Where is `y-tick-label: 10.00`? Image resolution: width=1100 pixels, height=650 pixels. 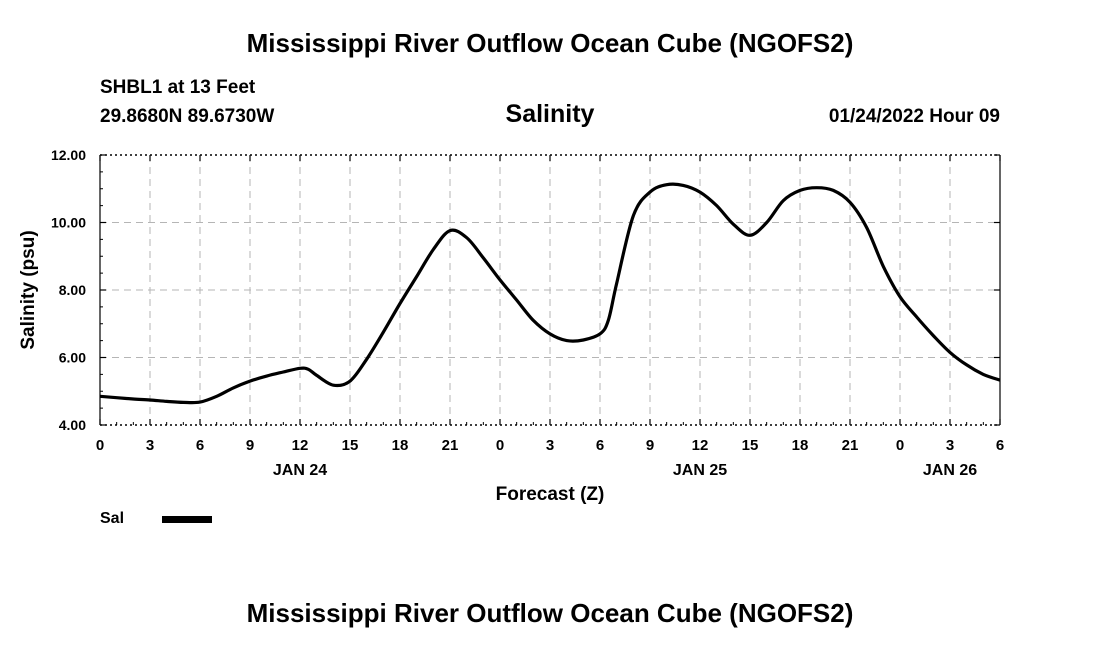
y-tick-label: 10.00 is located at coordinates (68, 223).